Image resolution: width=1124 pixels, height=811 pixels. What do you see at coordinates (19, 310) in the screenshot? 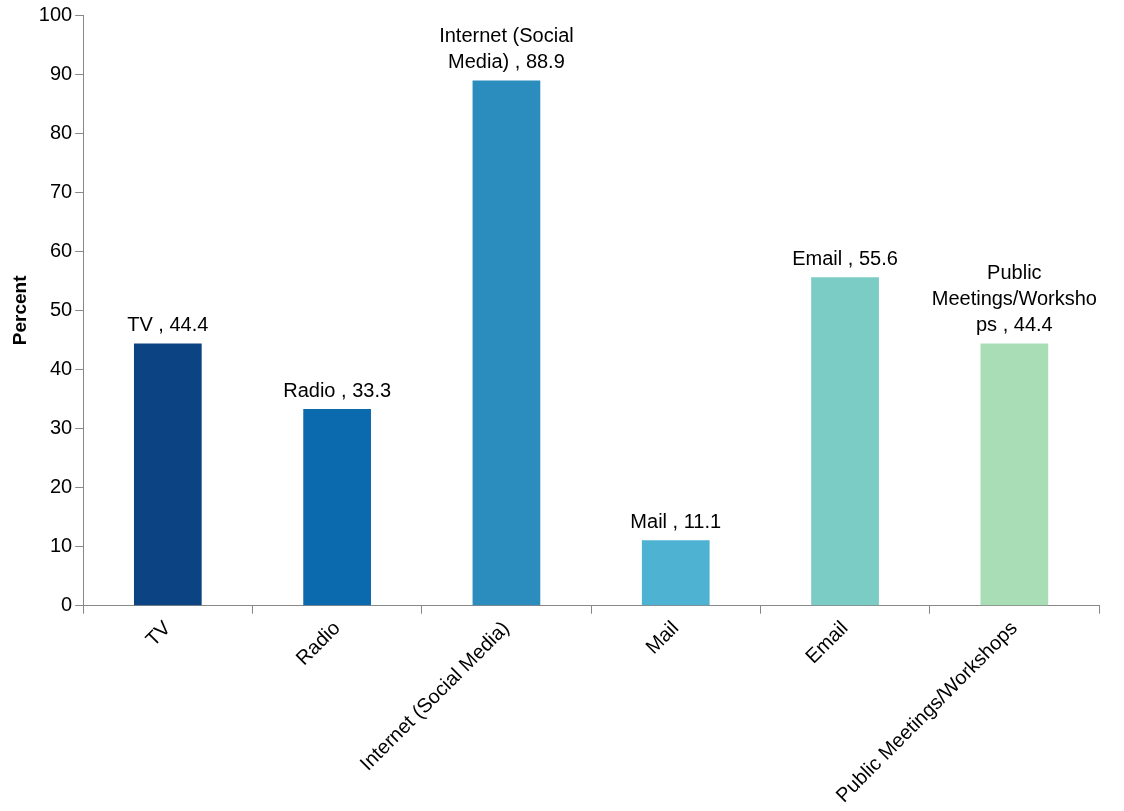
I see `y-axis-title: Percent` at bounding box center [19, 310].